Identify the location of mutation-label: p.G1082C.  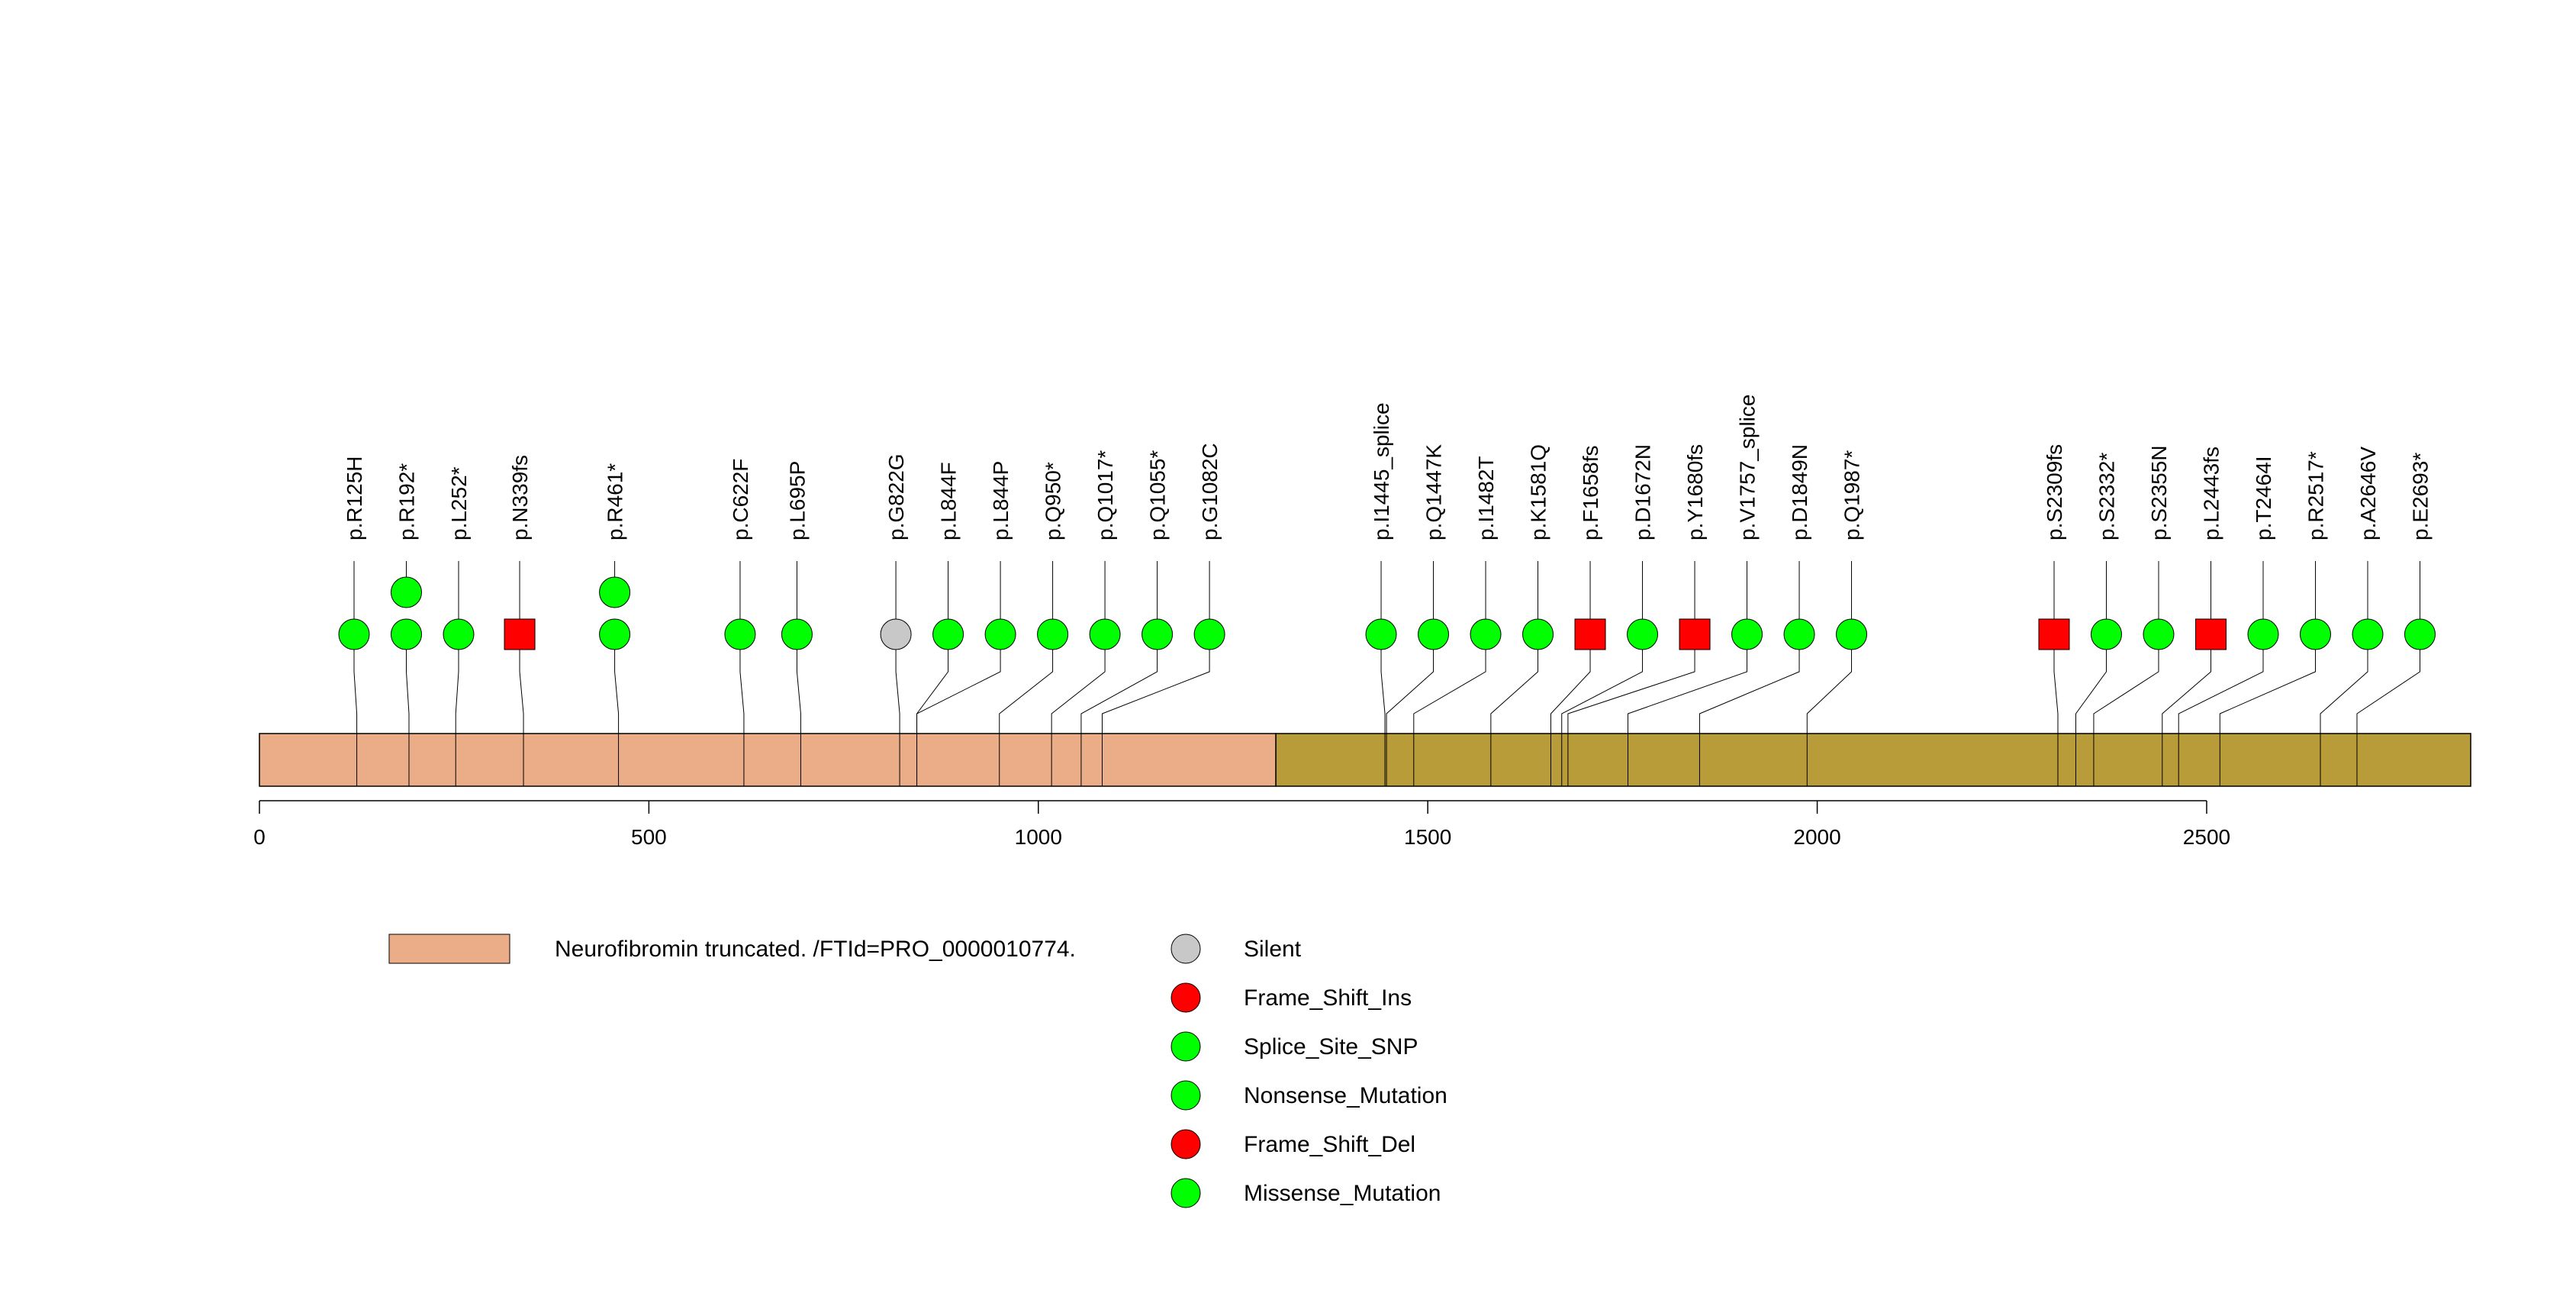
(1210, 491).